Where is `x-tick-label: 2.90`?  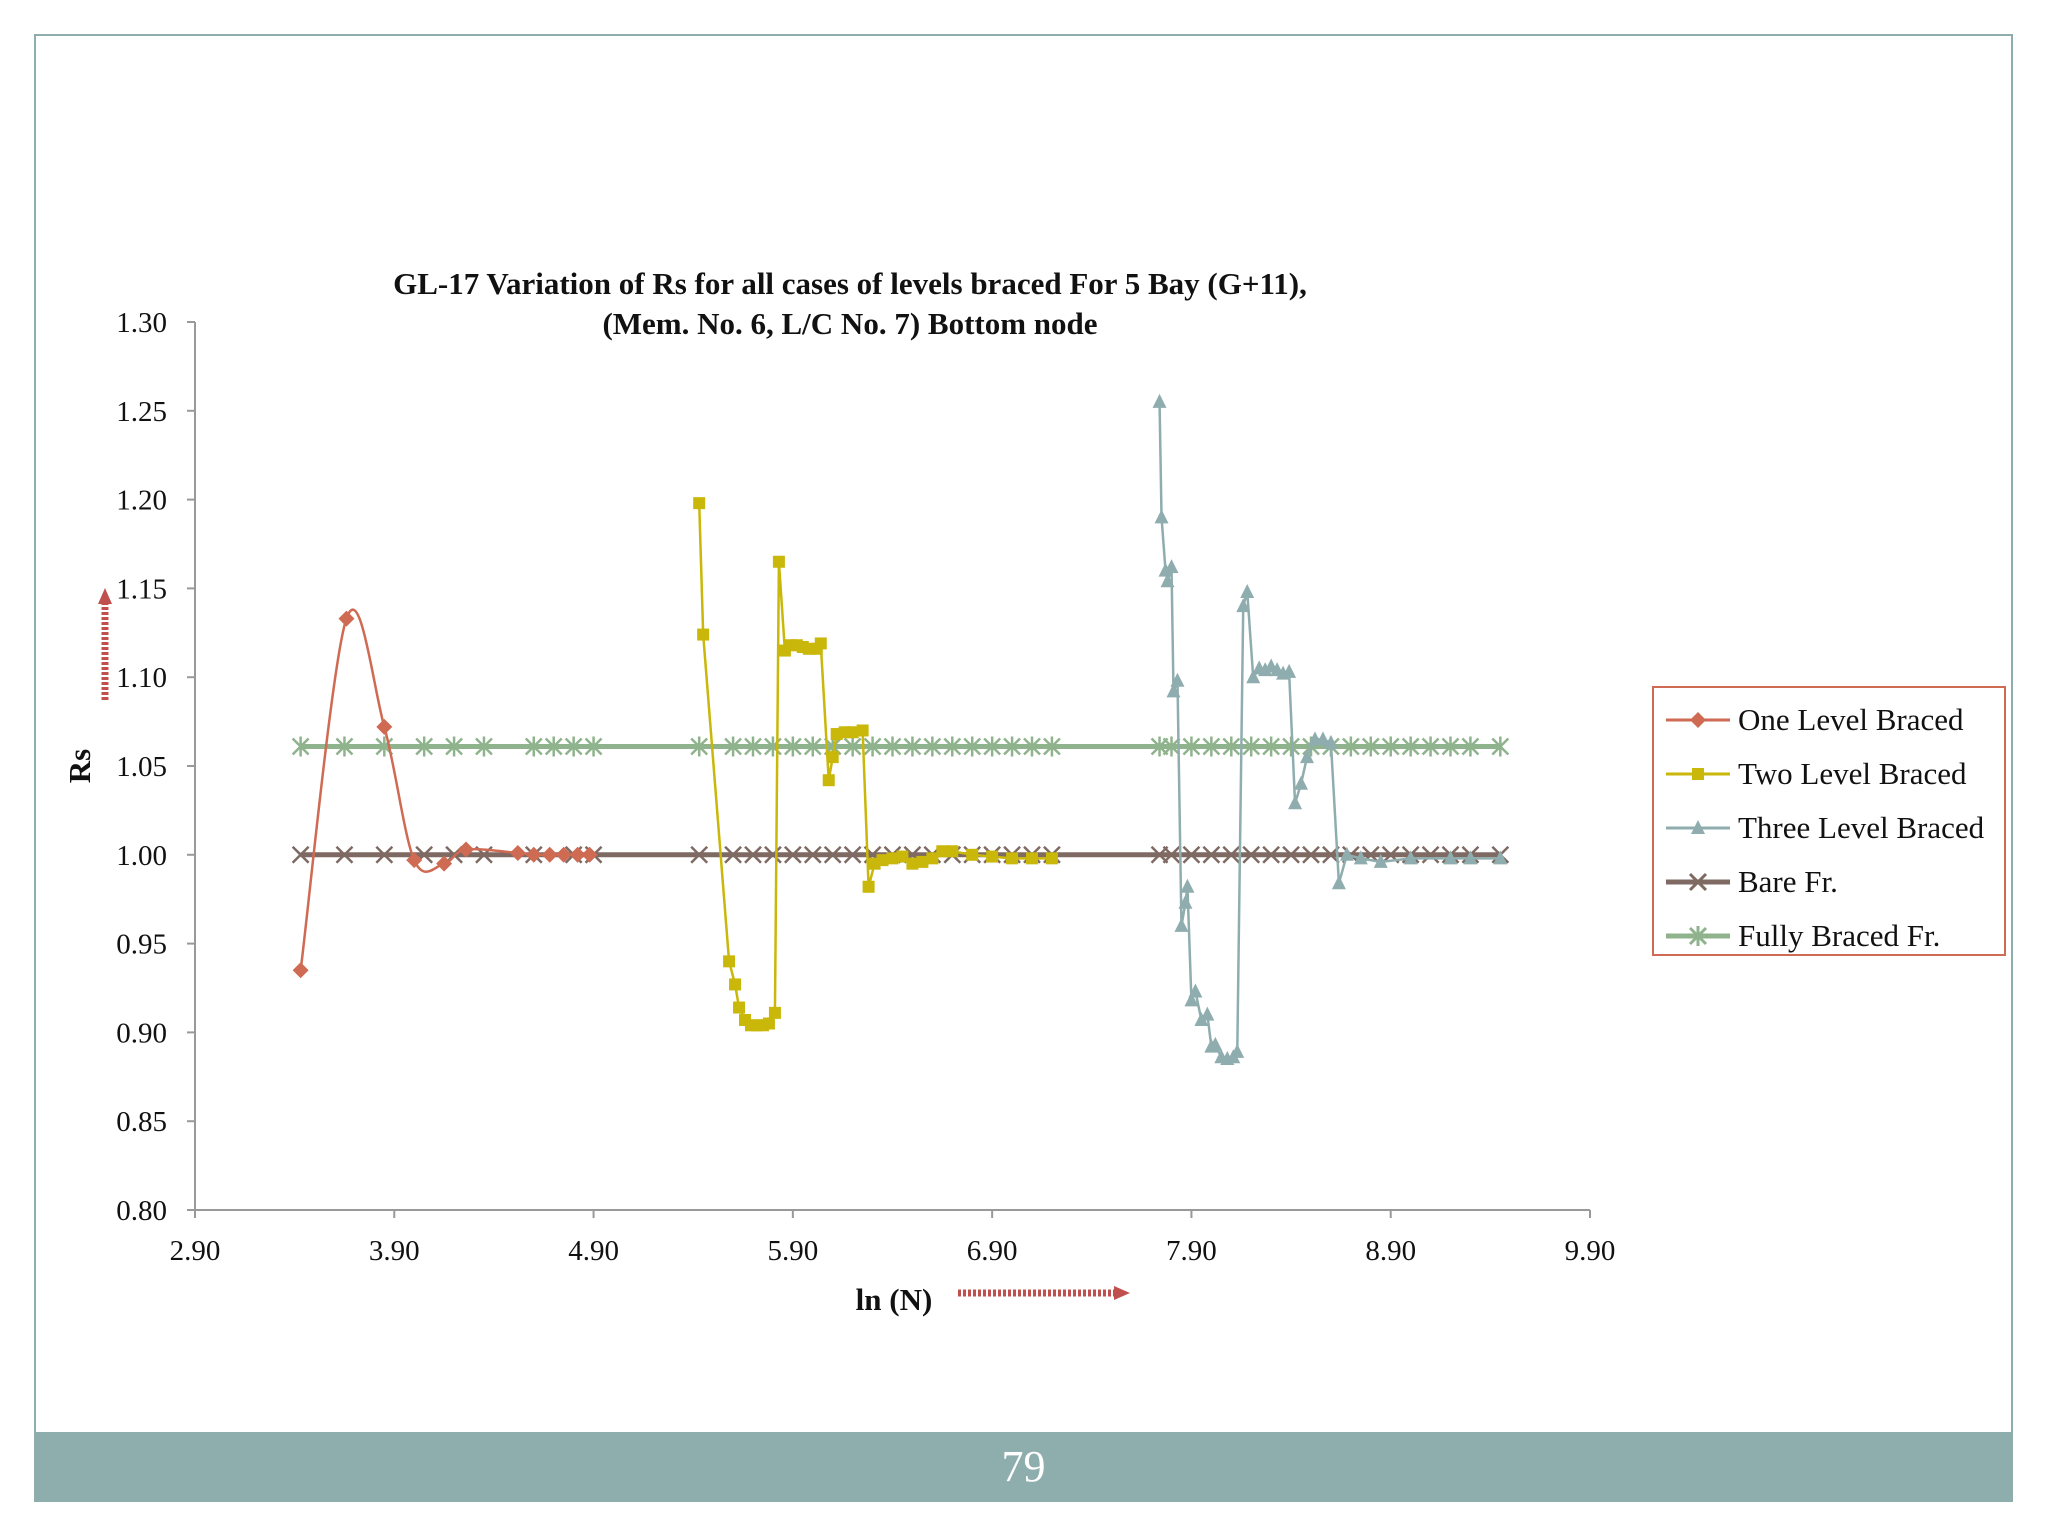
x-tick-label: 2.90 is located at coordinates (195, 1251).